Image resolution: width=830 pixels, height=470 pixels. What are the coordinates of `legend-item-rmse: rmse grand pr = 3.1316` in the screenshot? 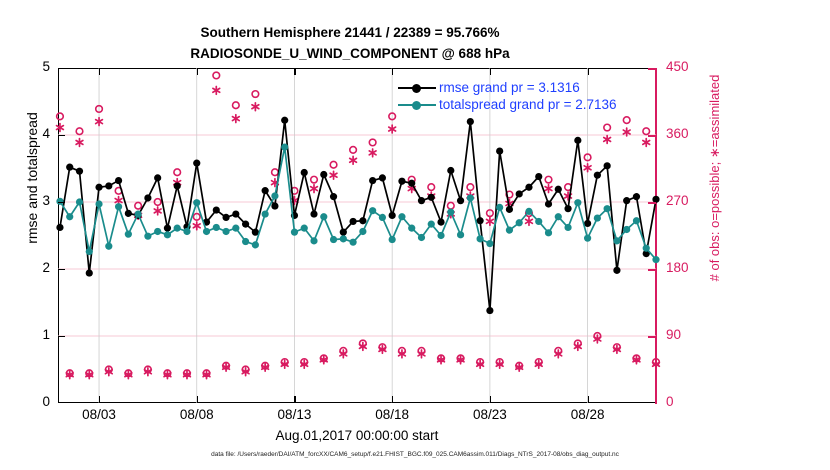 It's located at (507, 87).